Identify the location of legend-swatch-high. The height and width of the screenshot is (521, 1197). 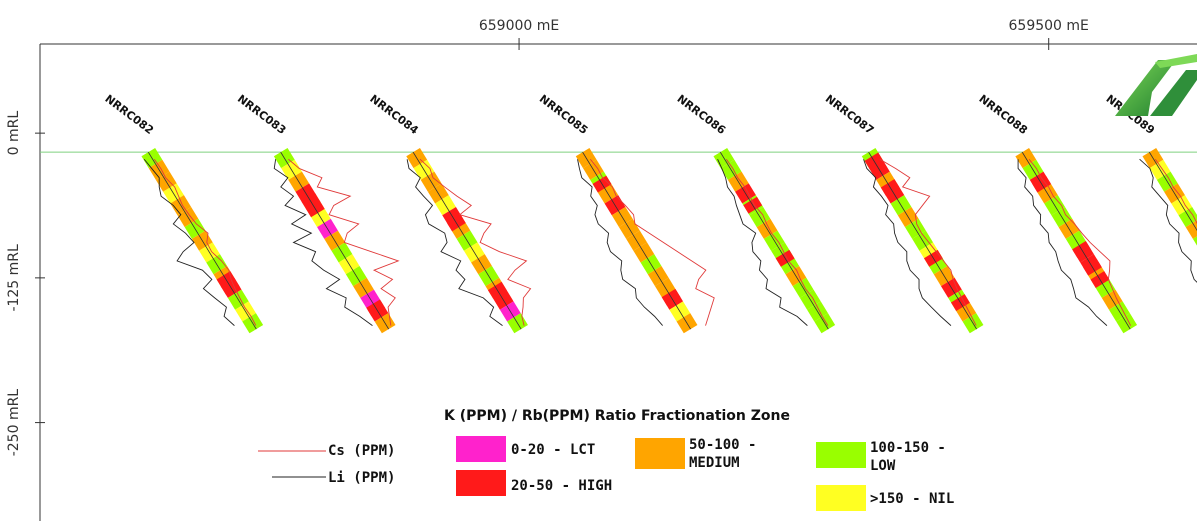
(481, 483).